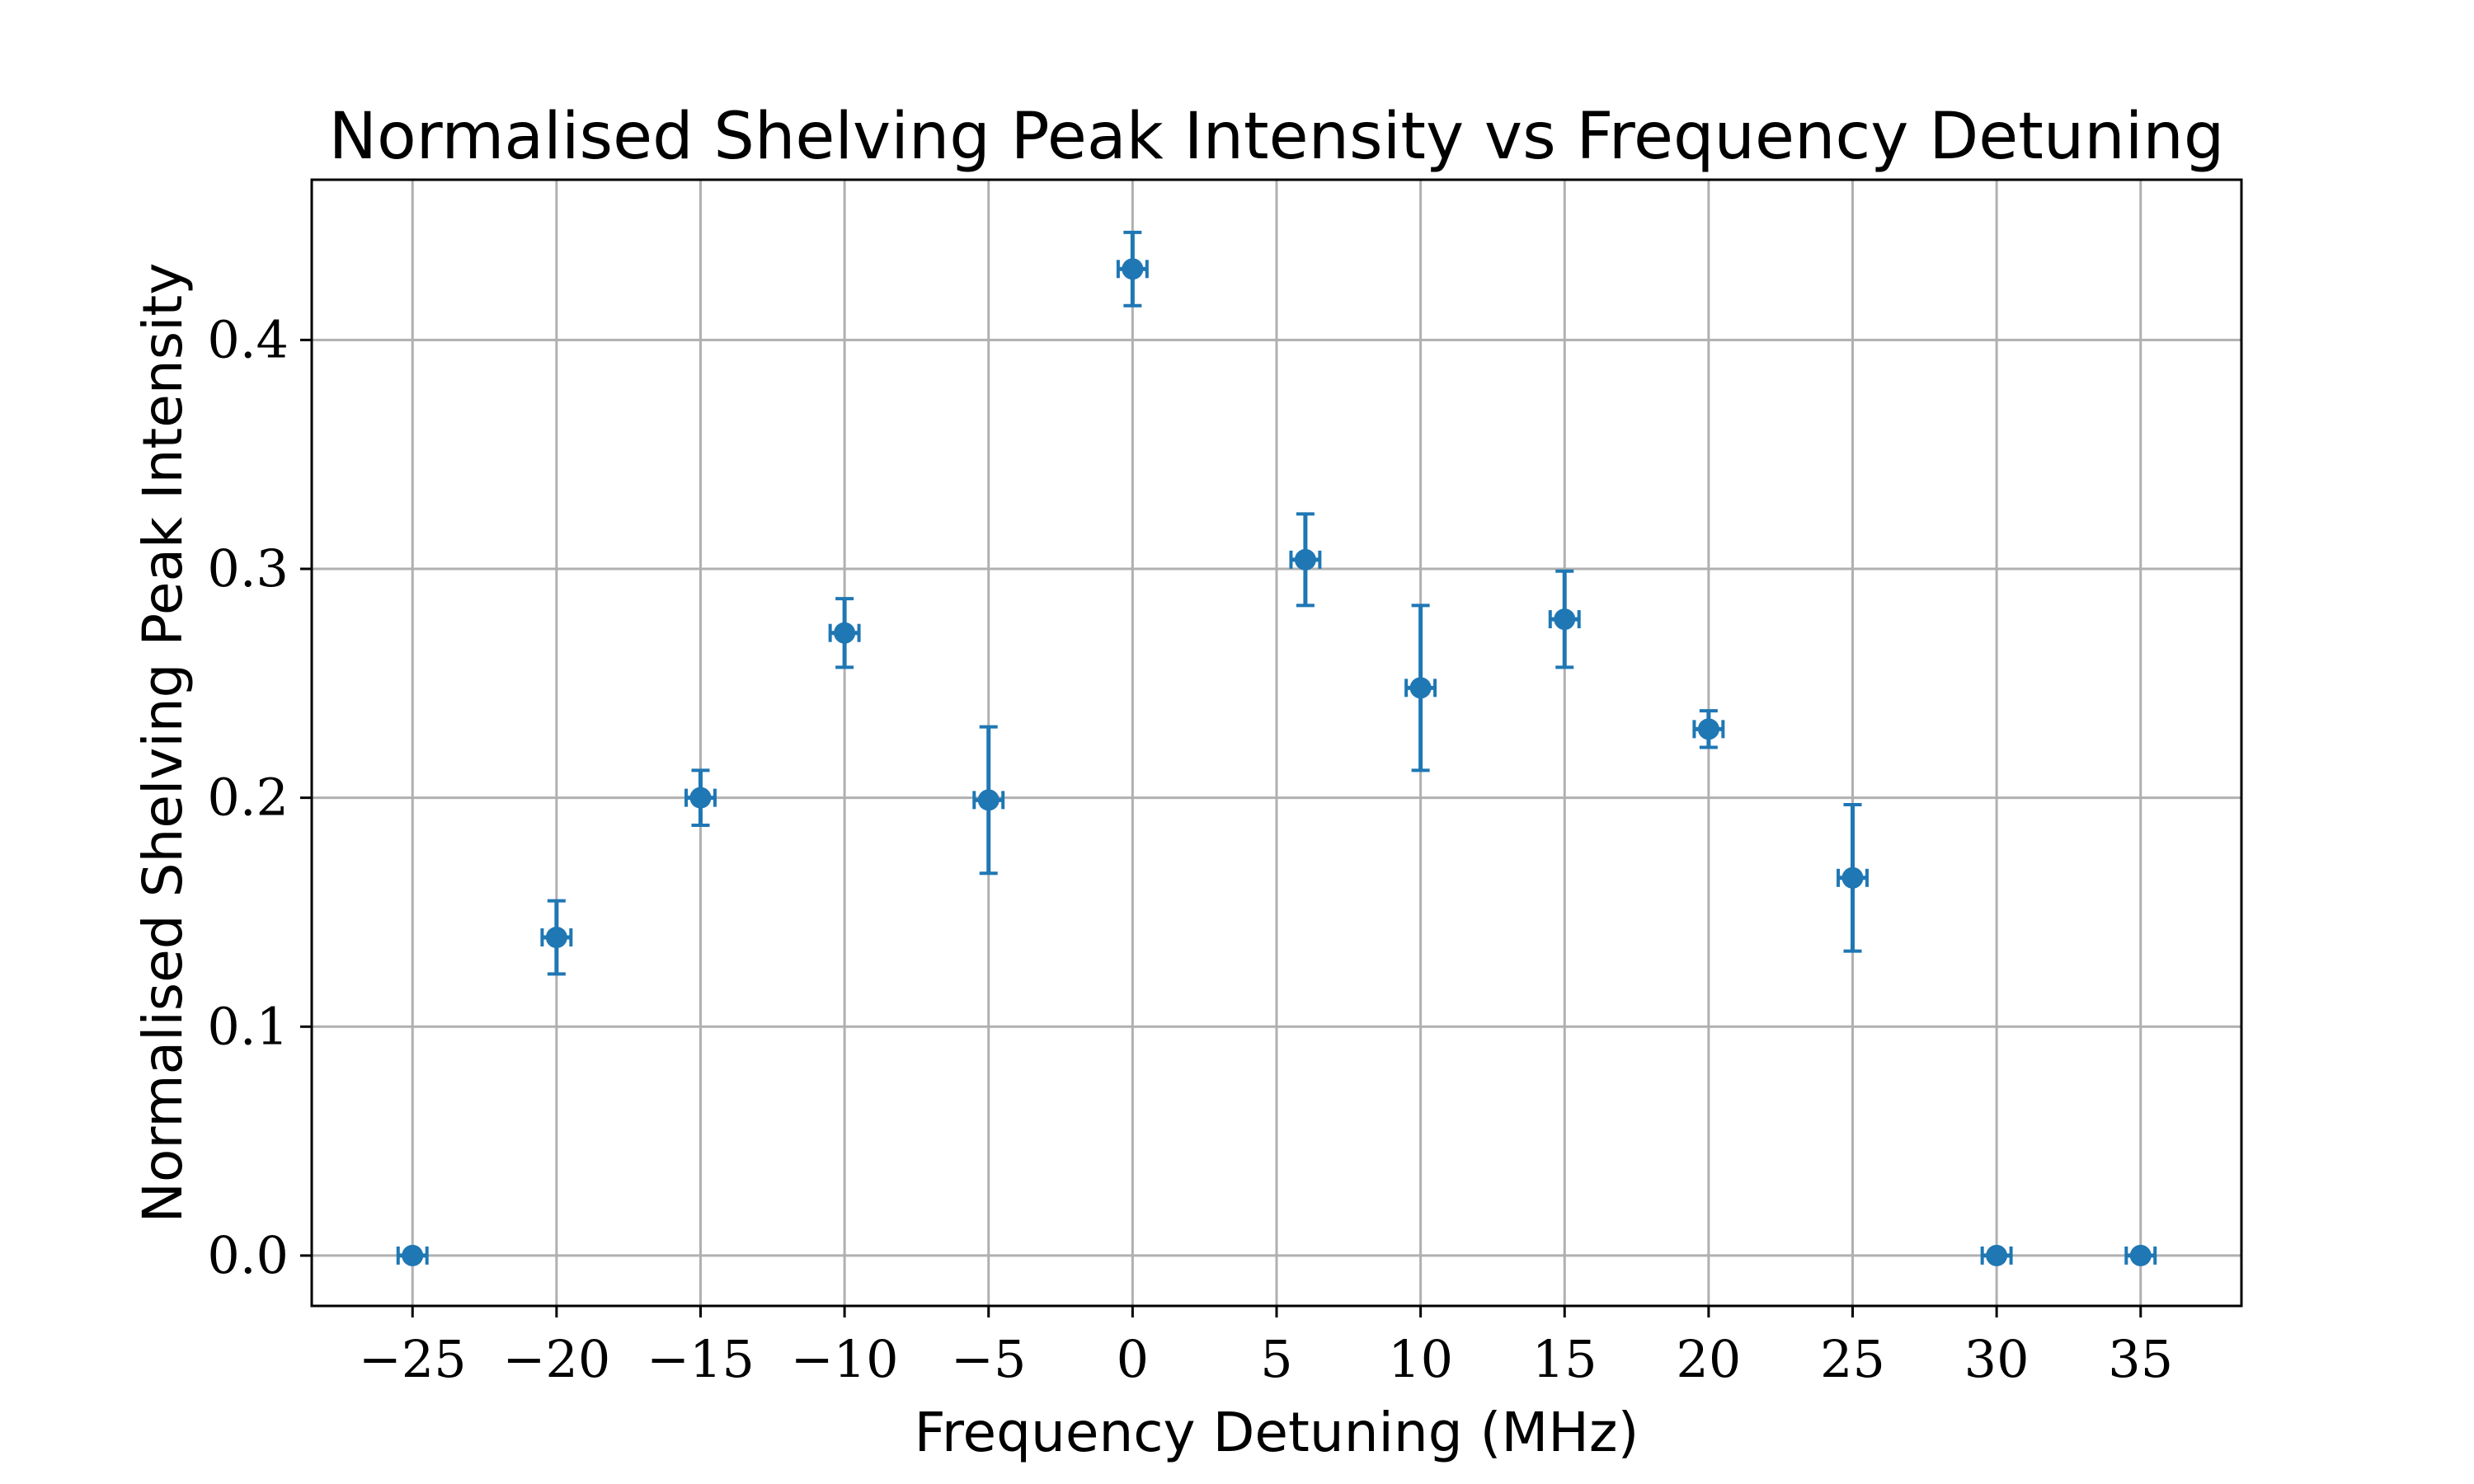 This screenshot has height=1484, width=2474. Describe the element at coordinates (163, 743) in the screenshot. I see `y-axis-label: Normalised Shelving Peak Intensity` at that location.